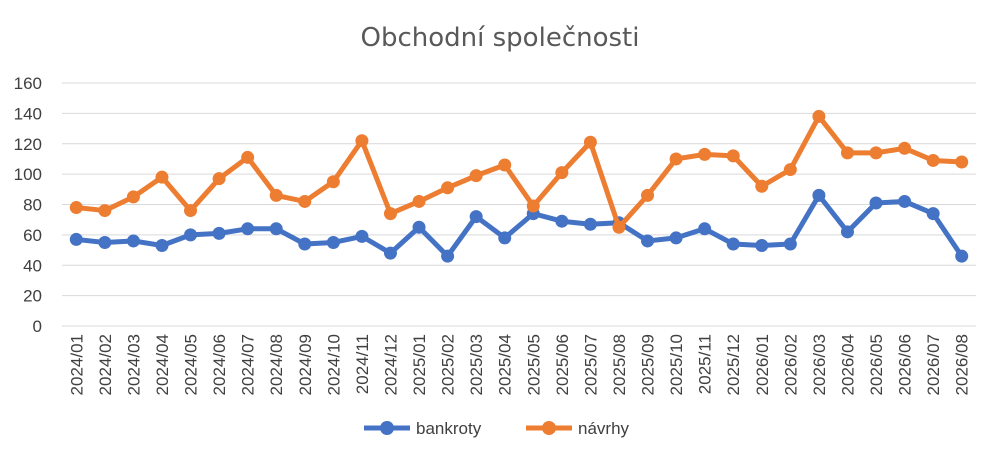  What do you see at coordinates (32, 205) in the screenshot?
I see `y-tick-label: 80` at bounding box center [32, 205].